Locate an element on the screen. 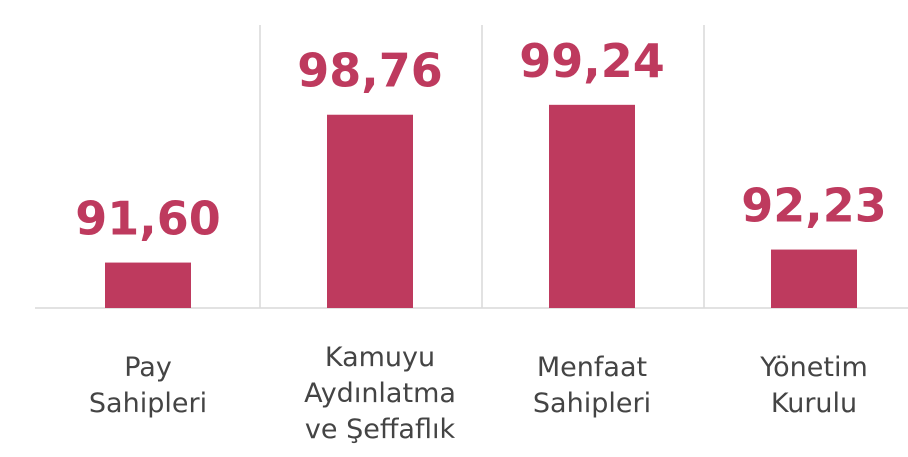 The image size is (908, 457). category-label: Kamuyu Aydınlatma ve Şeffaflık is located at coordinates (380, 393).